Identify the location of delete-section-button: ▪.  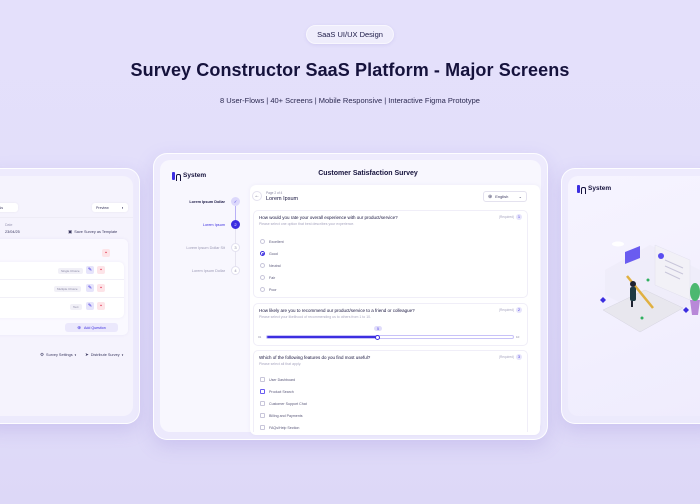
(106, 253).